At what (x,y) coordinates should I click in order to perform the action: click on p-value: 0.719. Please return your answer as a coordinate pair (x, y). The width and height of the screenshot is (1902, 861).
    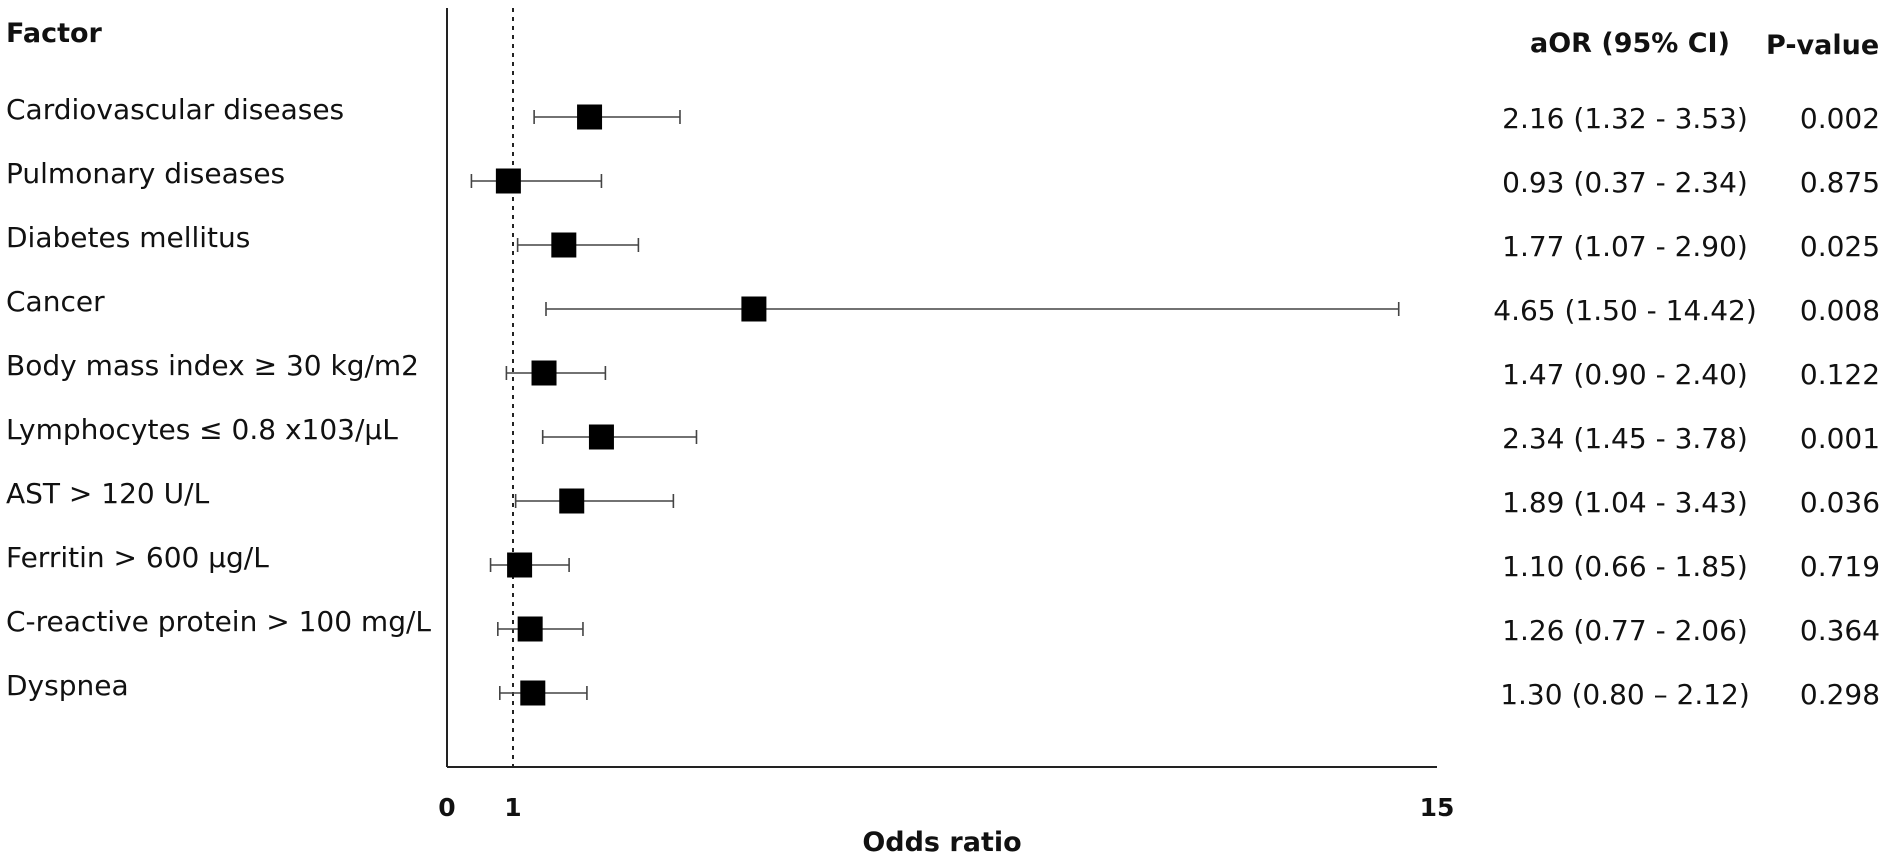
    Looking at the image, I should click on (1840, 566).